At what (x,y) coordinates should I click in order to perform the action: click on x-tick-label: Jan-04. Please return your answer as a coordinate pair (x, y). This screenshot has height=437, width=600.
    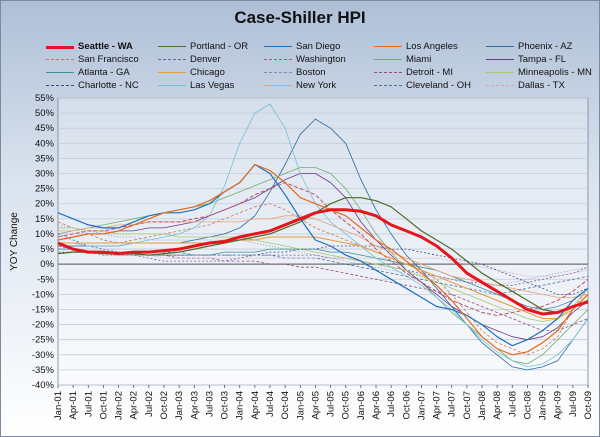
    Looking at the image, I should click on (240, 405).